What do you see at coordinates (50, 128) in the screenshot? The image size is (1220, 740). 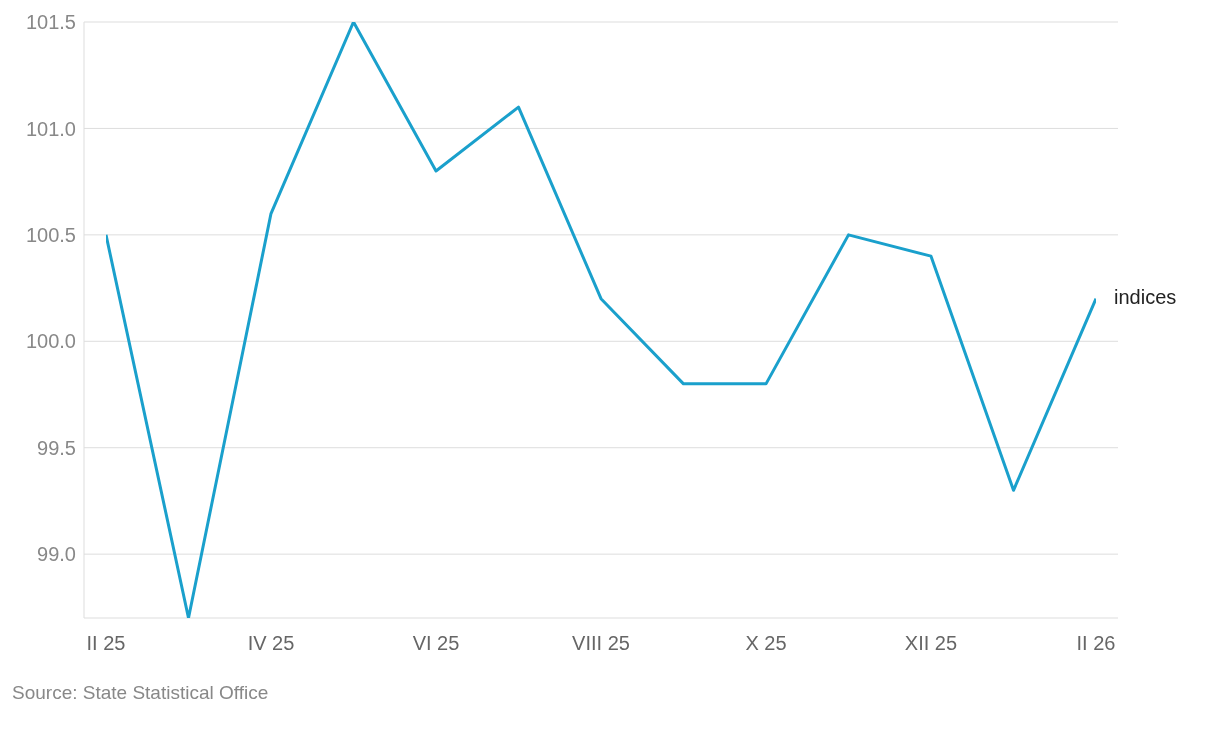 I see `y-tick-label: 101.0` at bounding box center [50, 128].